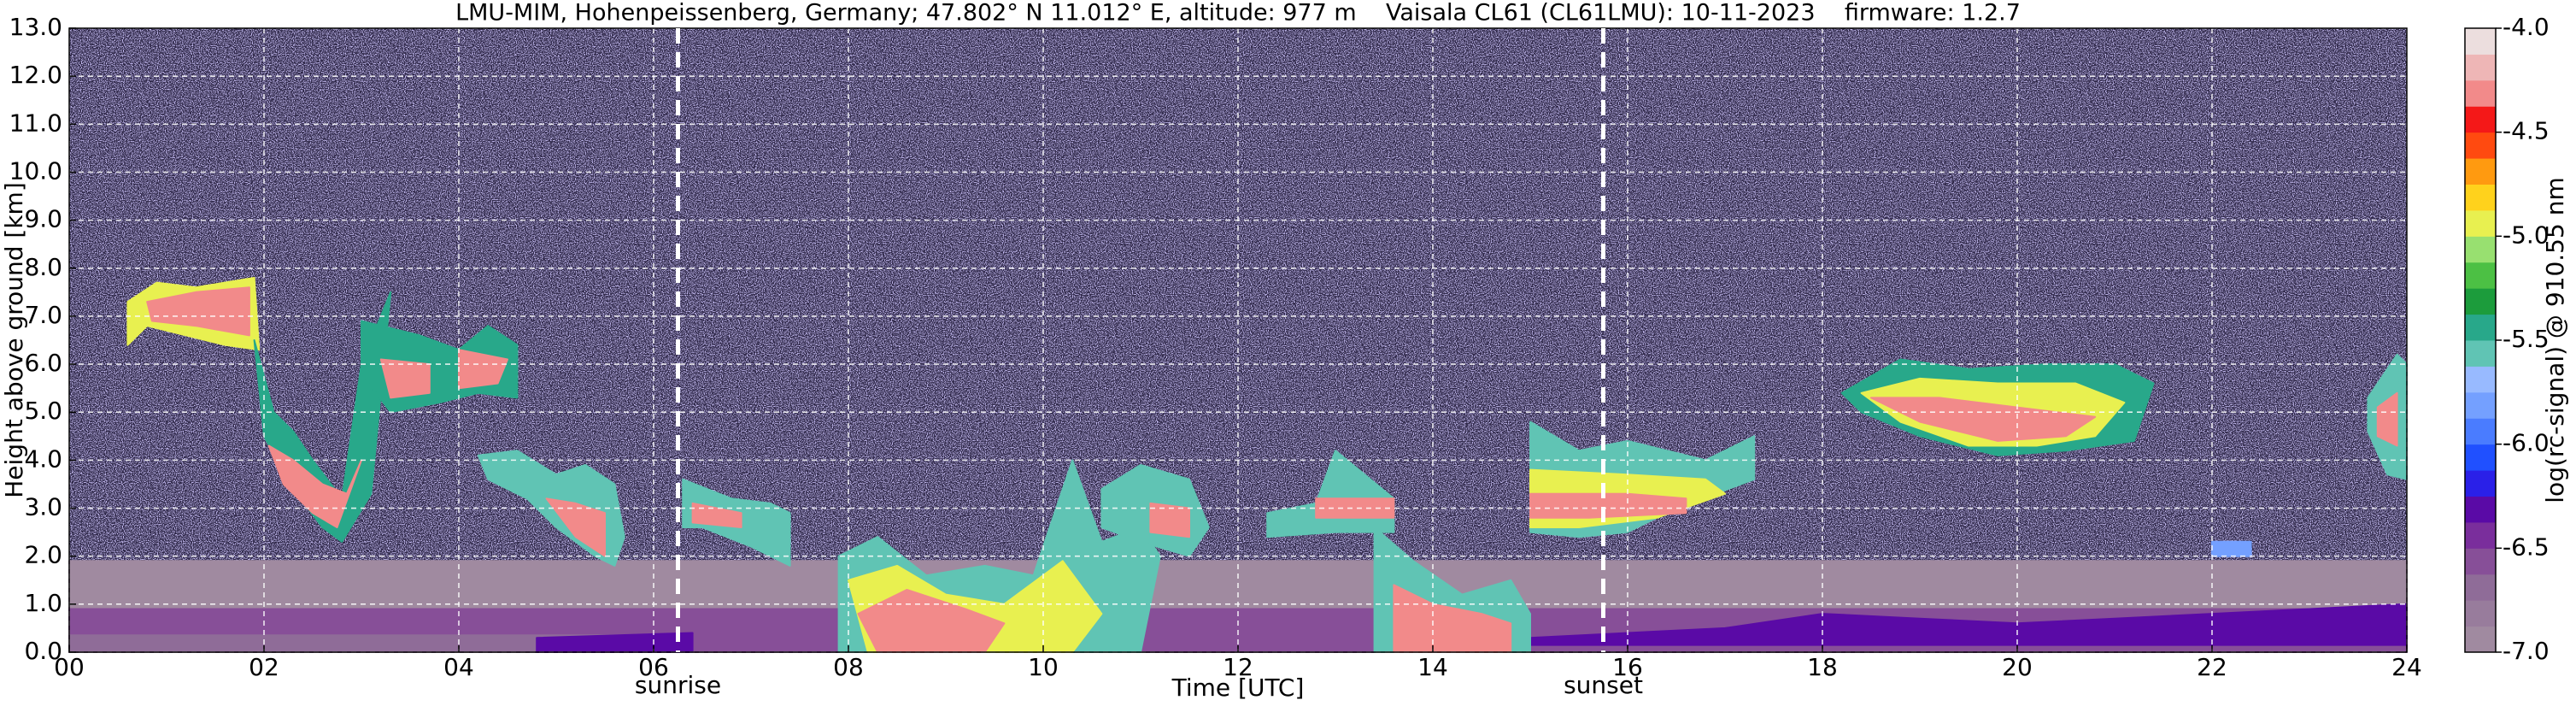  What do you see at coordinates (35, 170) in the screenshot?
I see `y-tick-label: 10.0` at bounding box center [35, 170].